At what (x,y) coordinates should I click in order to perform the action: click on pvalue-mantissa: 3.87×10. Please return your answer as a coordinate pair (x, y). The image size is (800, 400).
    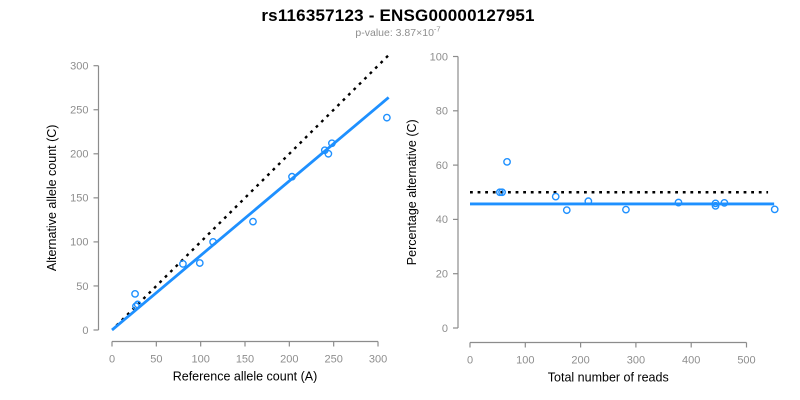
    Looking at the image, I should click on (414, 33).